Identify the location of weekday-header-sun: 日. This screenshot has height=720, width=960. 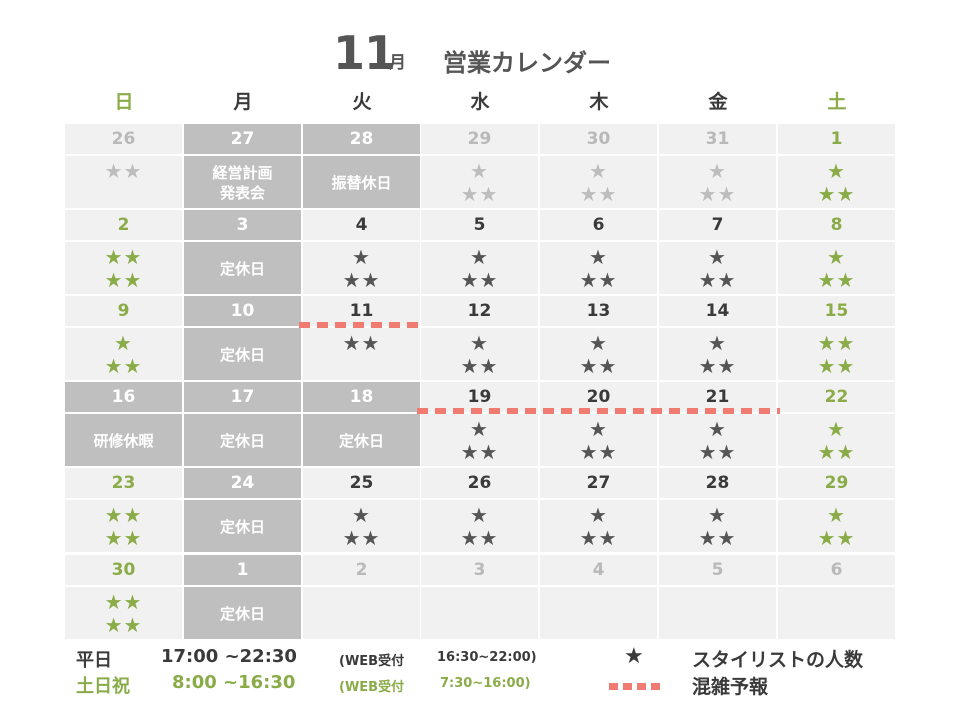
(124, 102).